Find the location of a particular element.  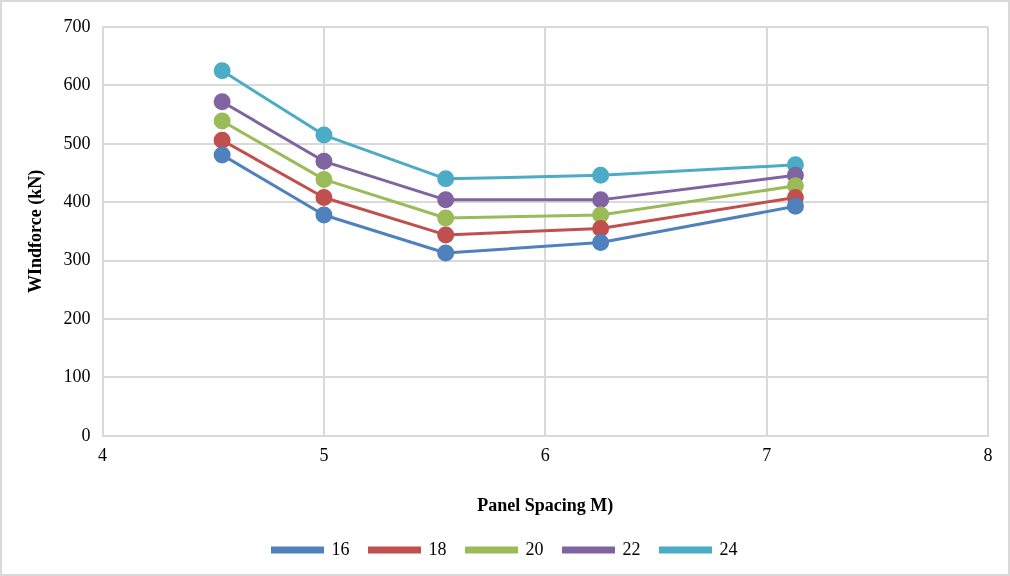

legend-label: 22 is located at coordinates (631, 548).